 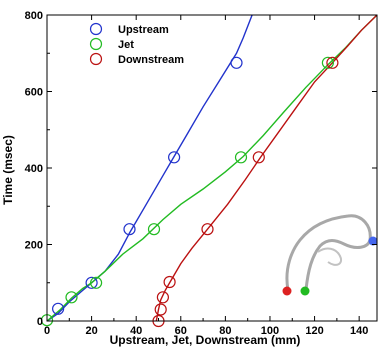 What do you see at coordinates (136, 331) in the screenshot?
I see `x-tick-label-40: 40` at bounding box center [136, 331].